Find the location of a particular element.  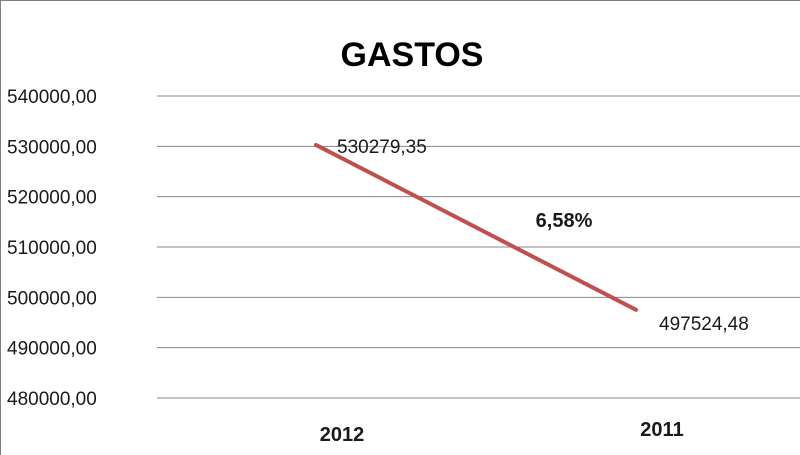

change-annotation: 6,58% is located at coordinates (564, 221).